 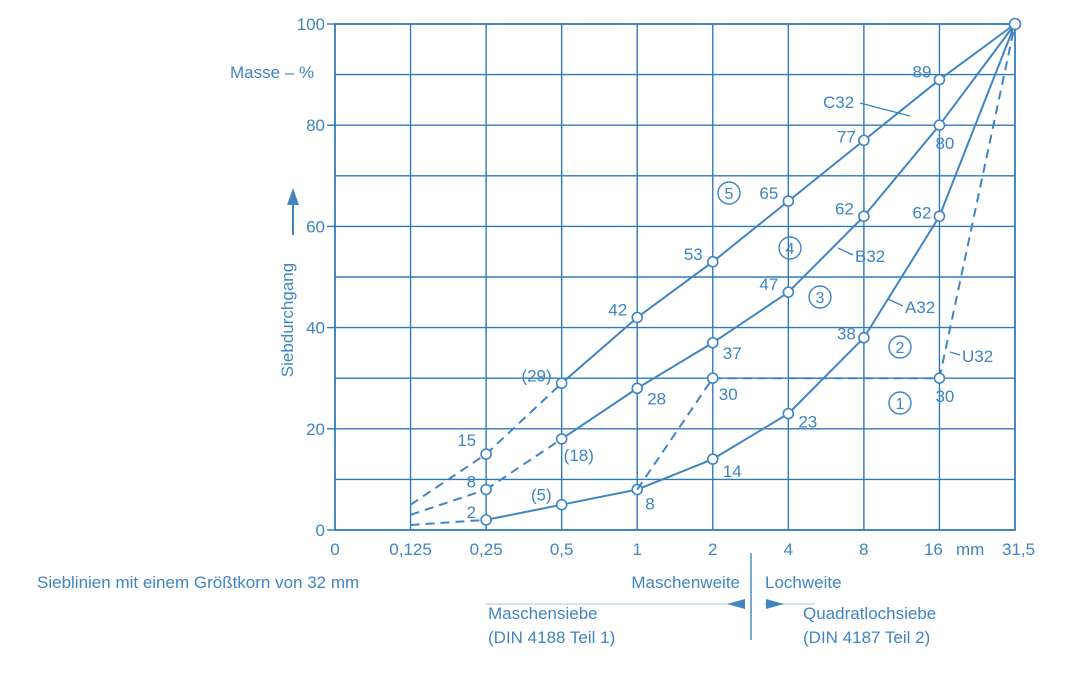 What do you see at coordinates (768, 284) in the screenshot?
I see `data-label-b32: 47` at bounding box center [768, 284].